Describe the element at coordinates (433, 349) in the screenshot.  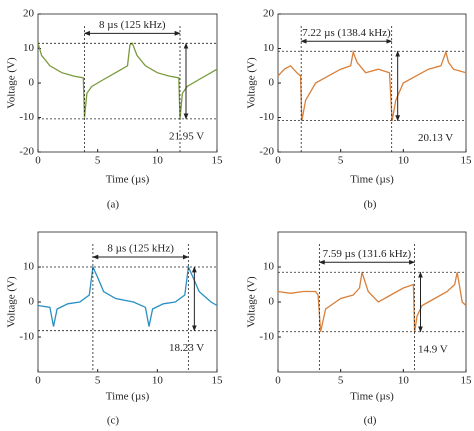
I see `amplitude-label: 14.9 V` at that location.